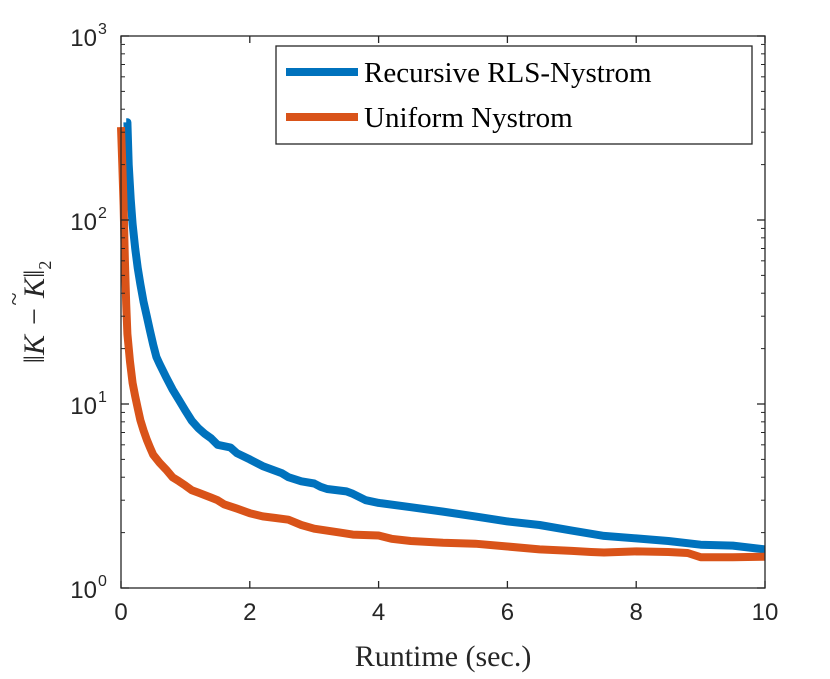 This screenshot has width=830, height=679. I want to click on y-tick-exponent: 0, so click(102, 581).